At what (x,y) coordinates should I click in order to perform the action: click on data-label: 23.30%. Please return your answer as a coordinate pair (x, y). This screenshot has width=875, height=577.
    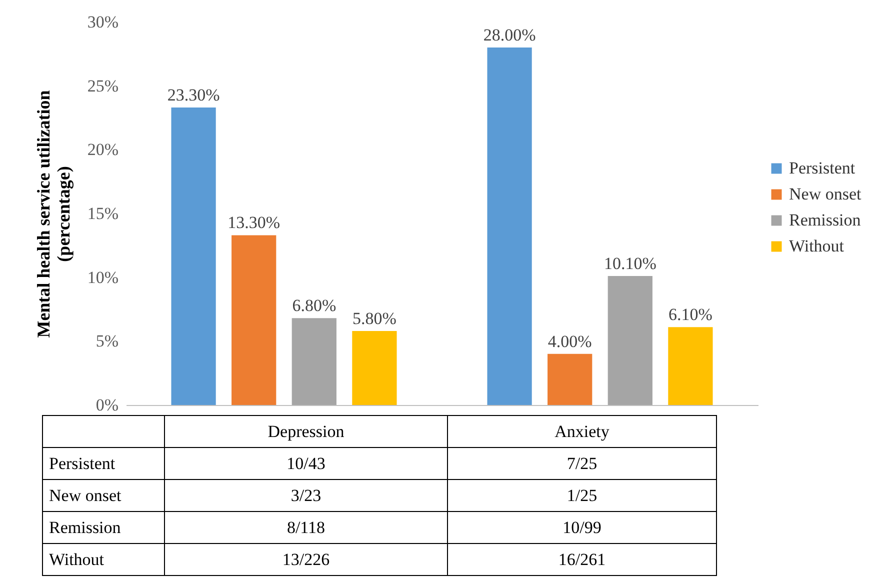
    Looking at the image, I should click on (193, 95).